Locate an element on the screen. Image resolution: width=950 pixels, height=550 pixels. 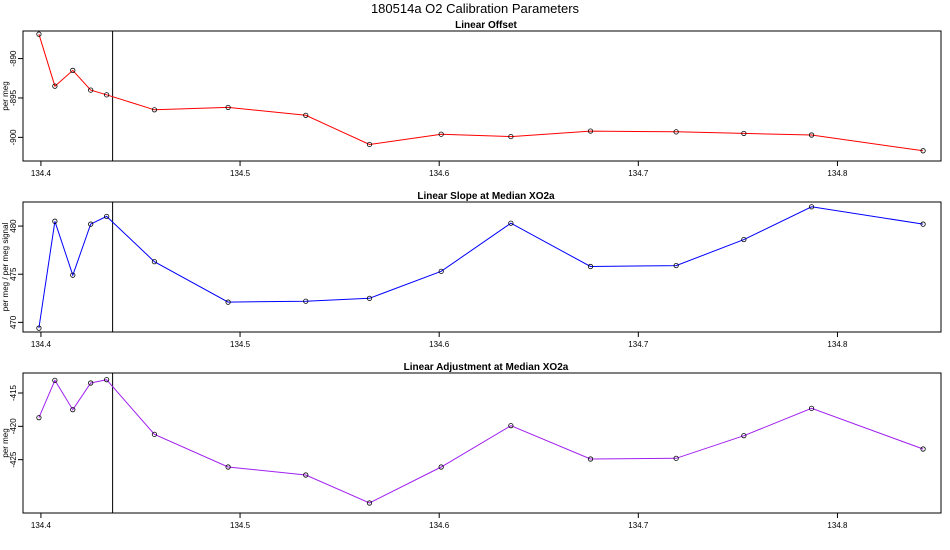
panel-title-linear-offset: Linear Offset is located at coordinates (486, 25).